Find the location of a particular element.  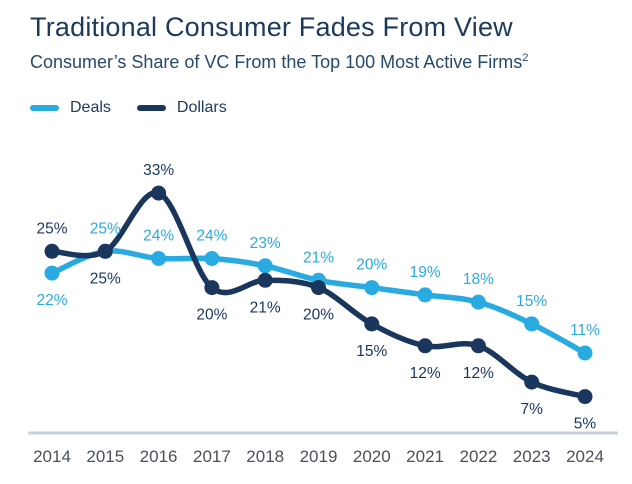

data-label-deals-2022: 18% is located at coordinates (478, 279).